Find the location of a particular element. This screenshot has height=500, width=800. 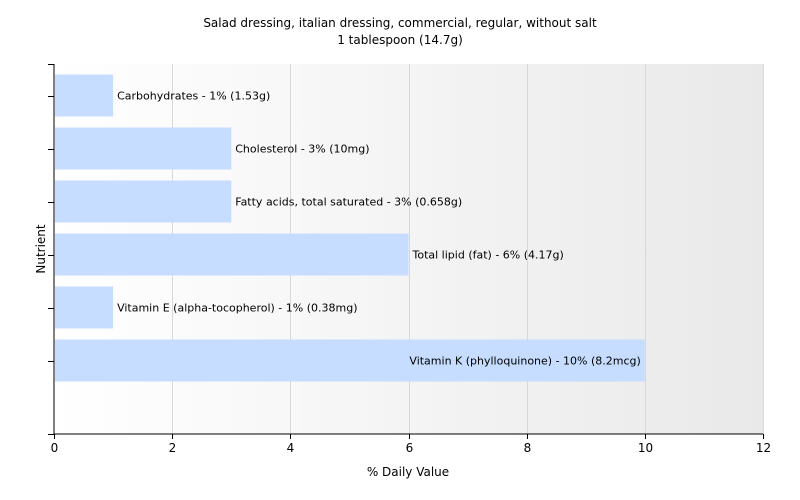

x-tick-label: 10 is located at coordinates (645, 448).